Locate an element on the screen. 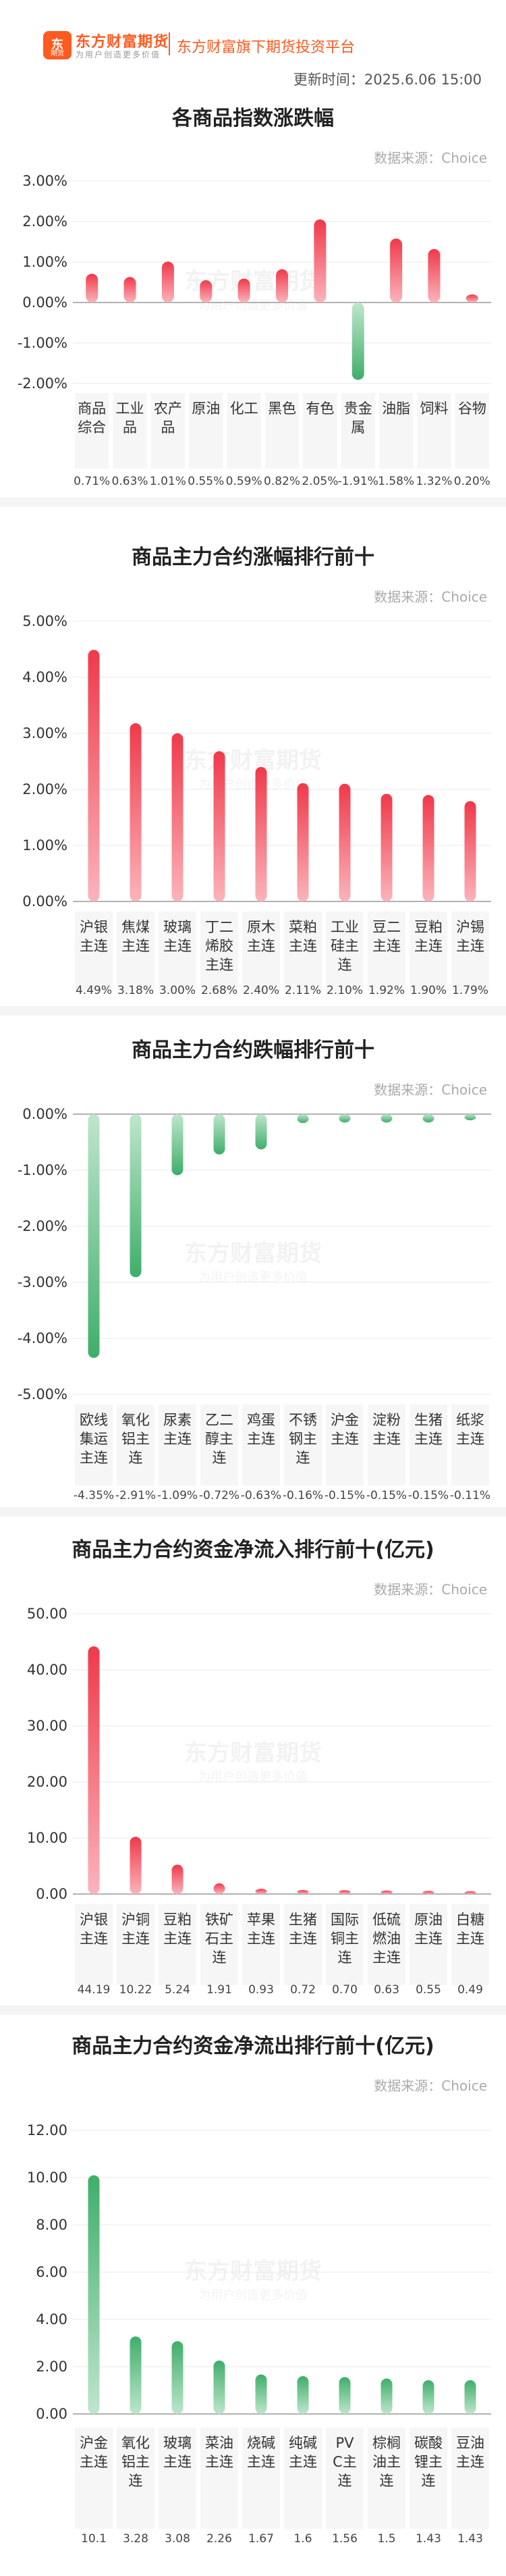 The height and width of the screenshot is (2576, 506). section-title: 商品主力合约跌幅排行前十 is located at coordinates (253, 1050).